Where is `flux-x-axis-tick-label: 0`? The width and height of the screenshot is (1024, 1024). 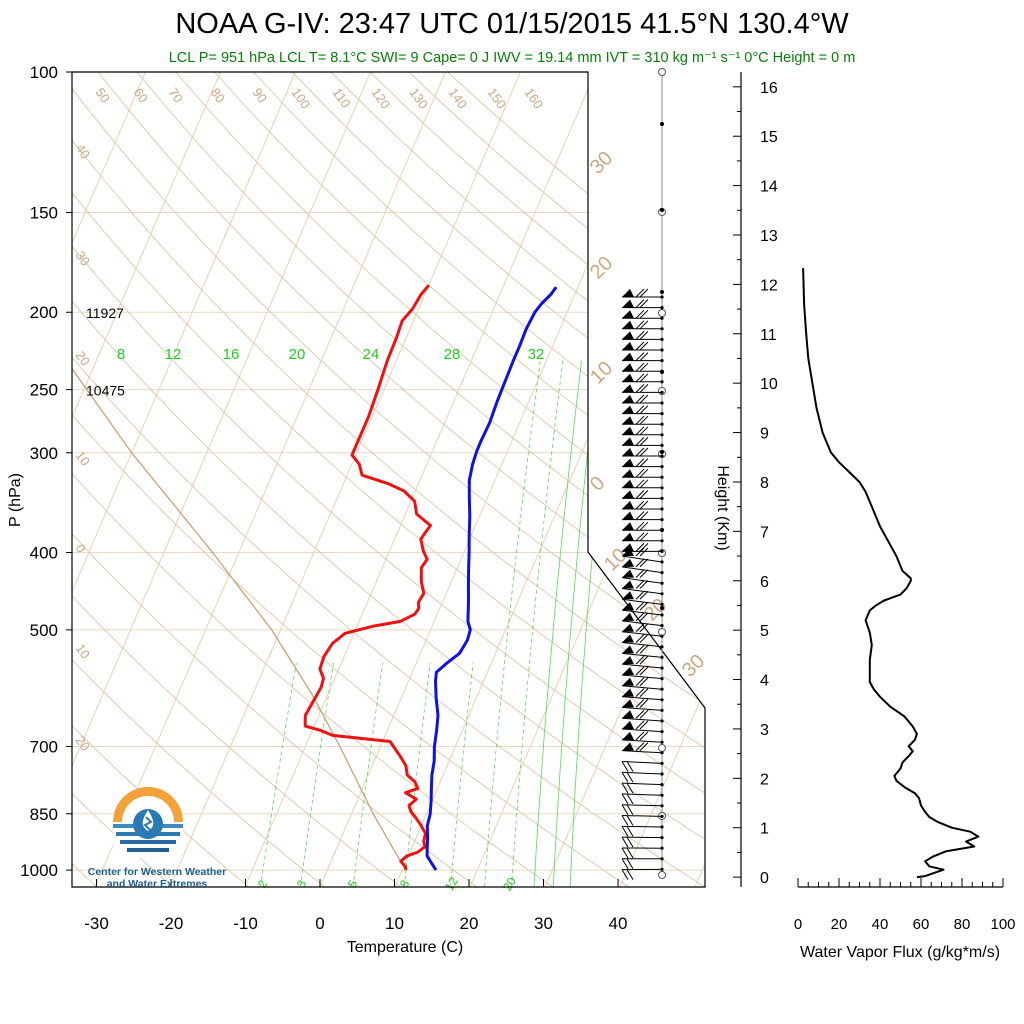
flux-x-axis-tick-label: 0 is located at coordinates (798, 924).